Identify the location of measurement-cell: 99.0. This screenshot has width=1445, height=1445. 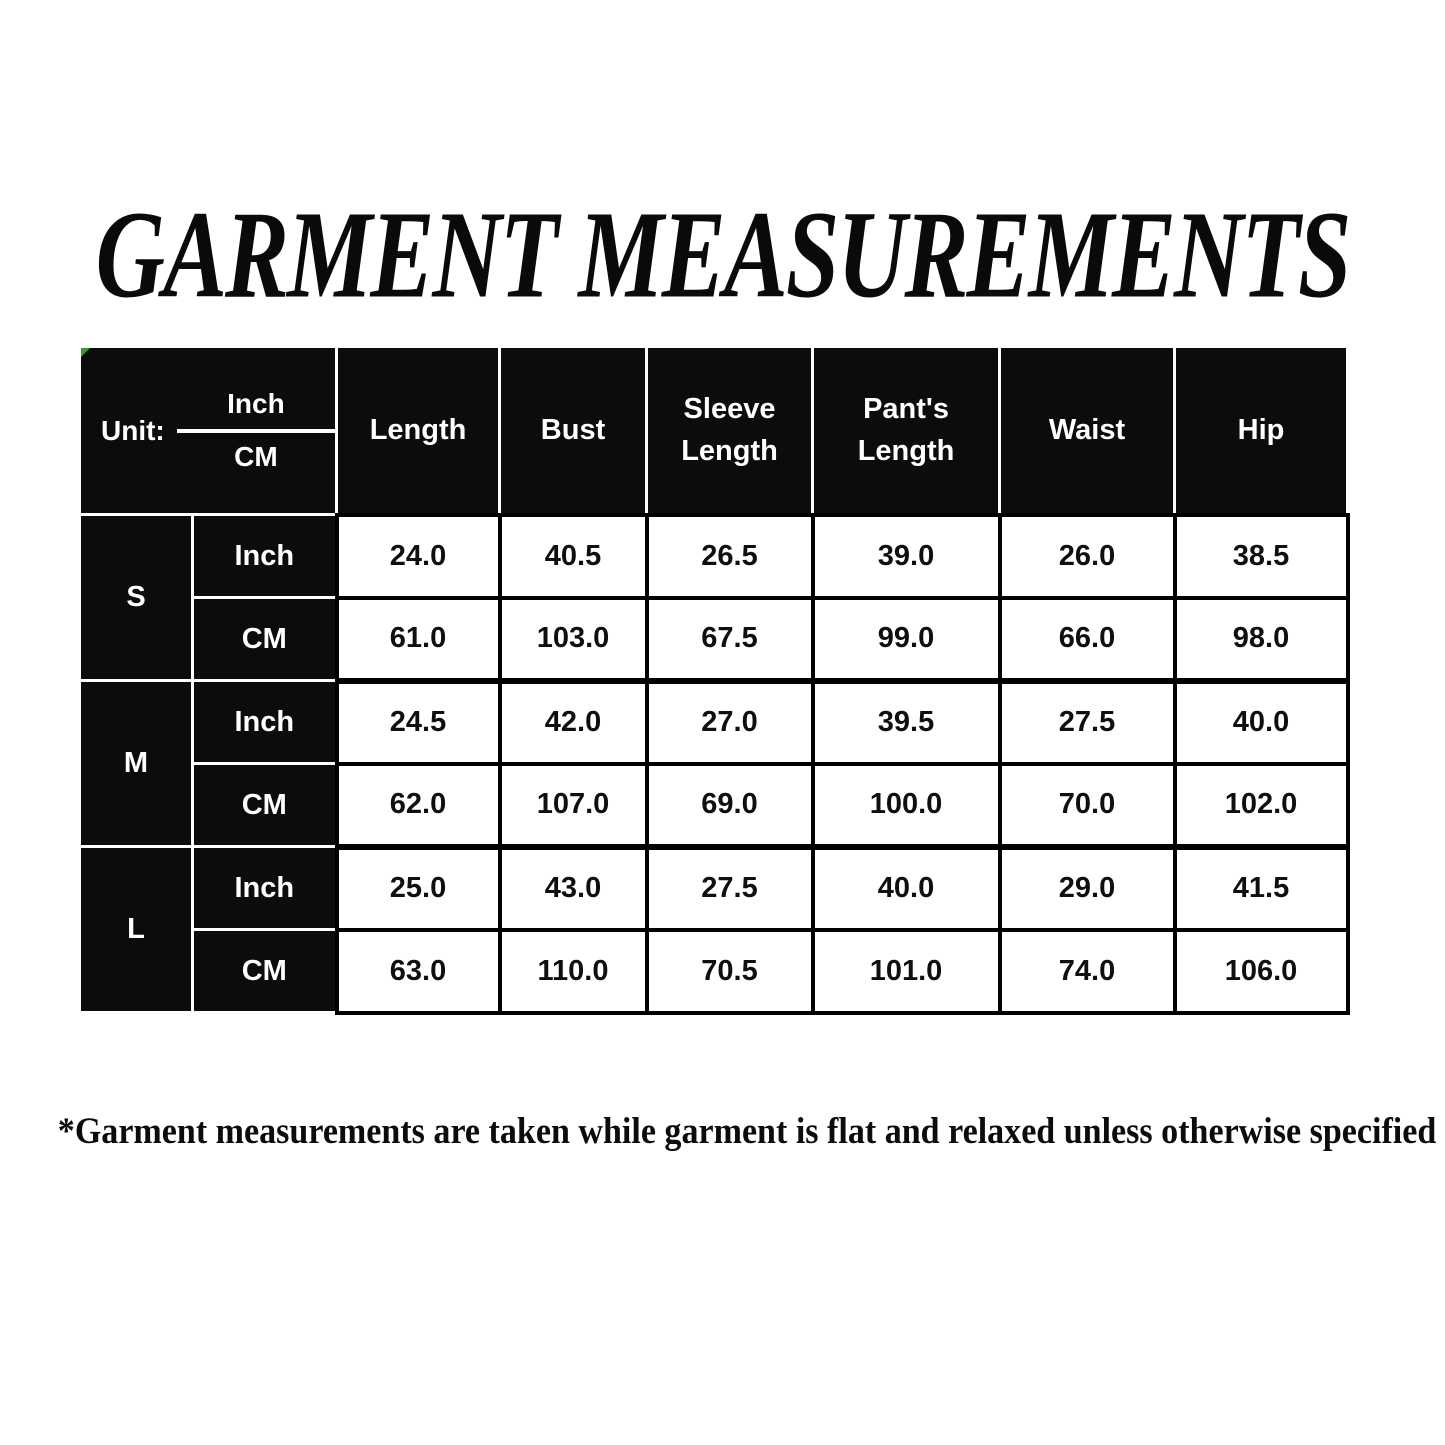
(906, 639).